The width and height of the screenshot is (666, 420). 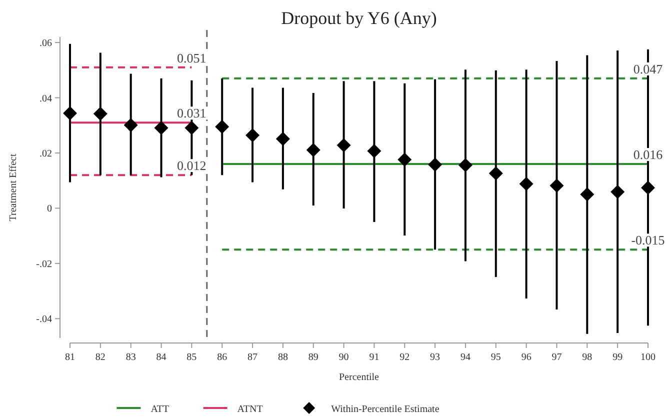 I want to click on data-label: 0.012, so click(x=191, y=166).